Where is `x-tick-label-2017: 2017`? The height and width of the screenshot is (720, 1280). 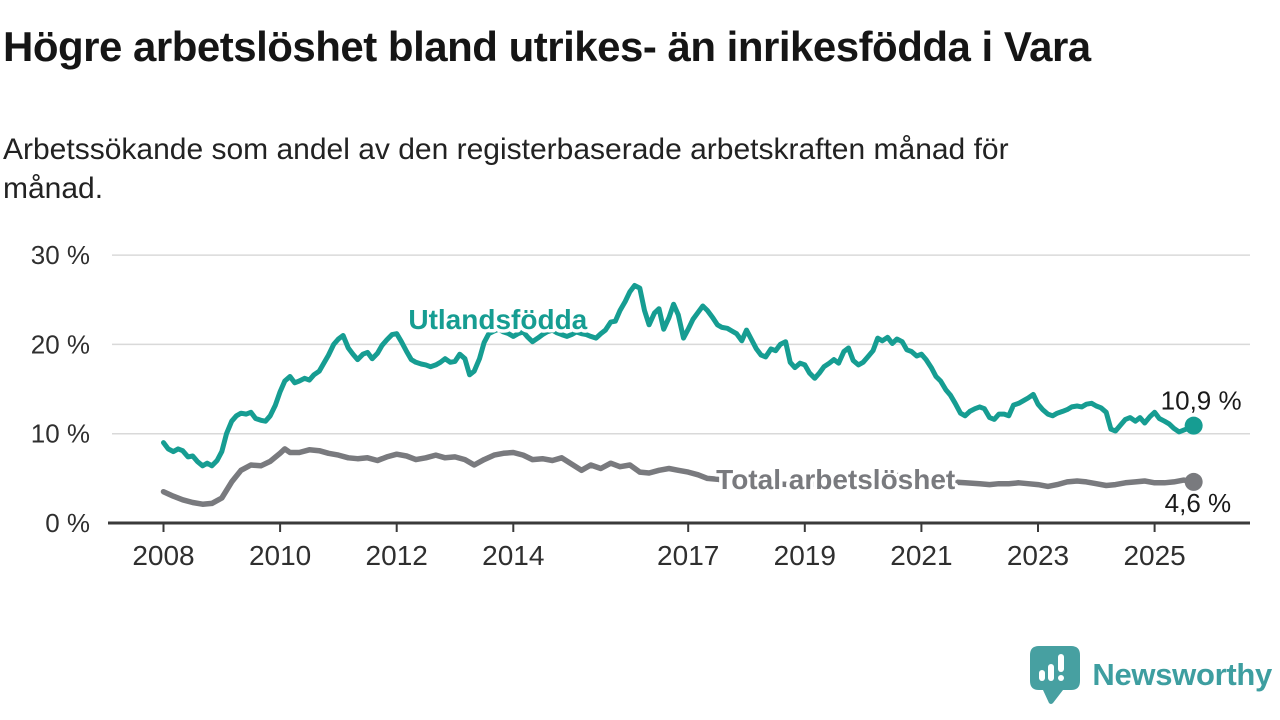 x-tick-label-2017: 2017 is located at coordinates (688, 555).